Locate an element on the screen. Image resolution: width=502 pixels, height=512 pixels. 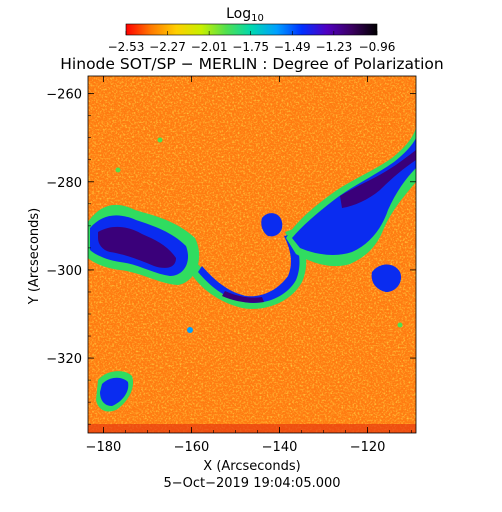
colorbar-ticks: −2.53 −2.27 −2.01 −1.75 −1.49 −1.23 −0.96 is located at coordinates (252, 42).